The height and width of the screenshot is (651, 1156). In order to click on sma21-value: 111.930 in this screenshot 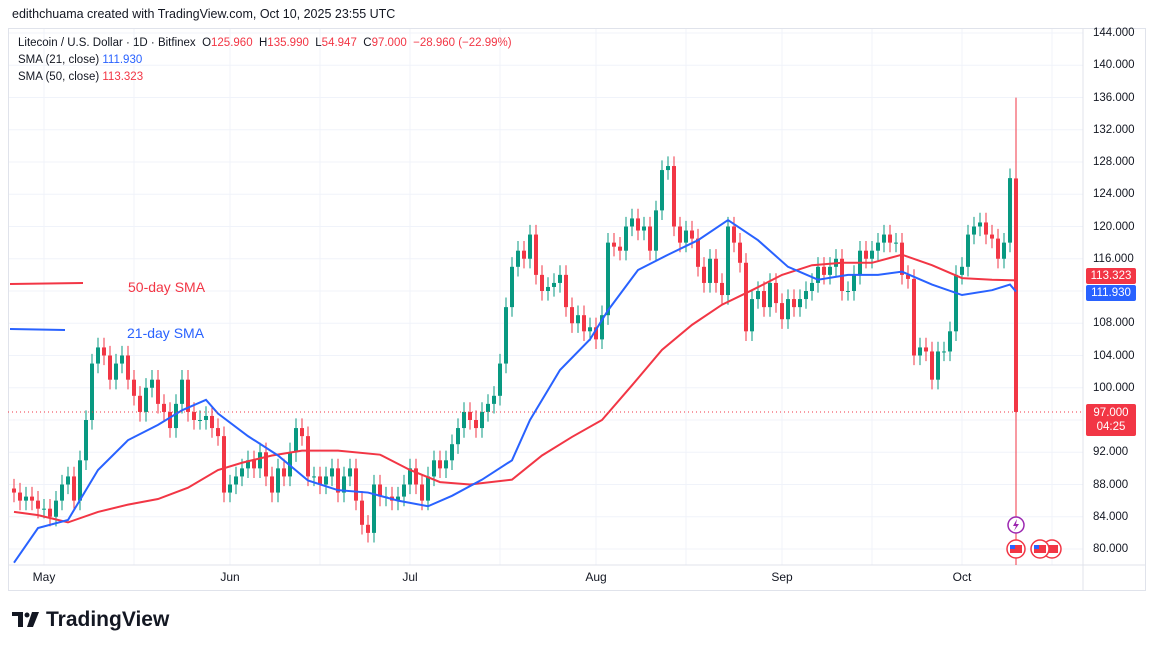, I will do `click(122, 60)`.